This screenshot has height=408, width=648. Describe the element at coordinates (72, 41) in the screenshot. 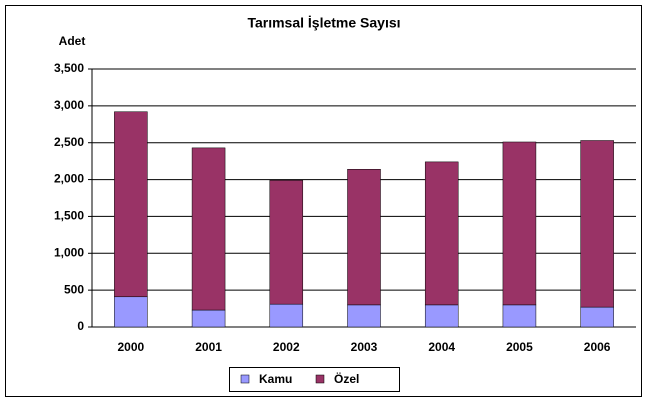

I see `y-axis-label: Adet` at that location.